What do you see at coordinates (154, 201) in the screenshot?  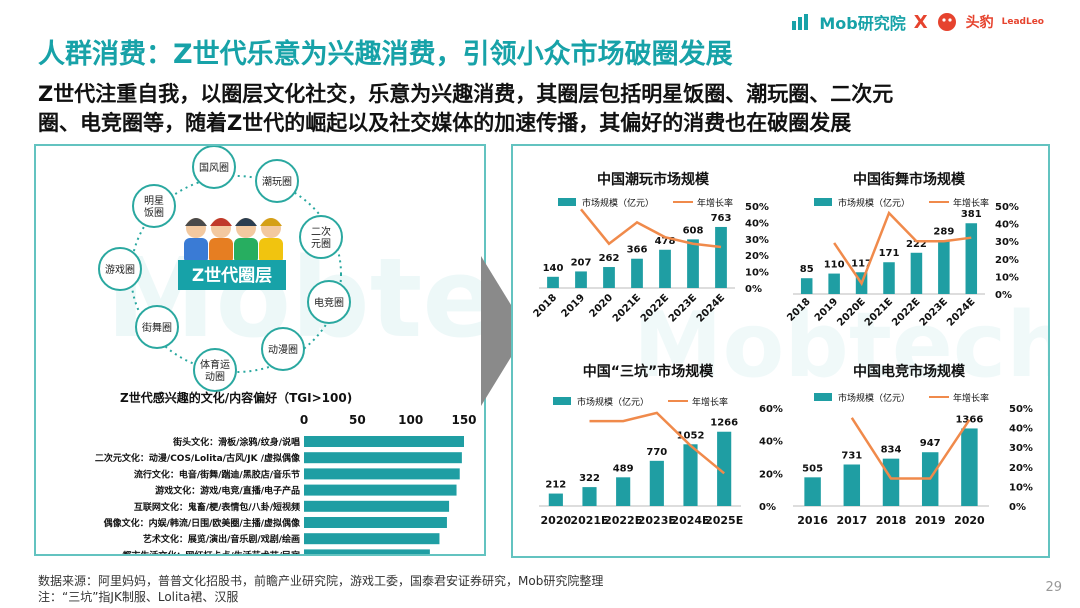 I see `interest-circle-label-line1: 明星` at bounding box center [154, 201].